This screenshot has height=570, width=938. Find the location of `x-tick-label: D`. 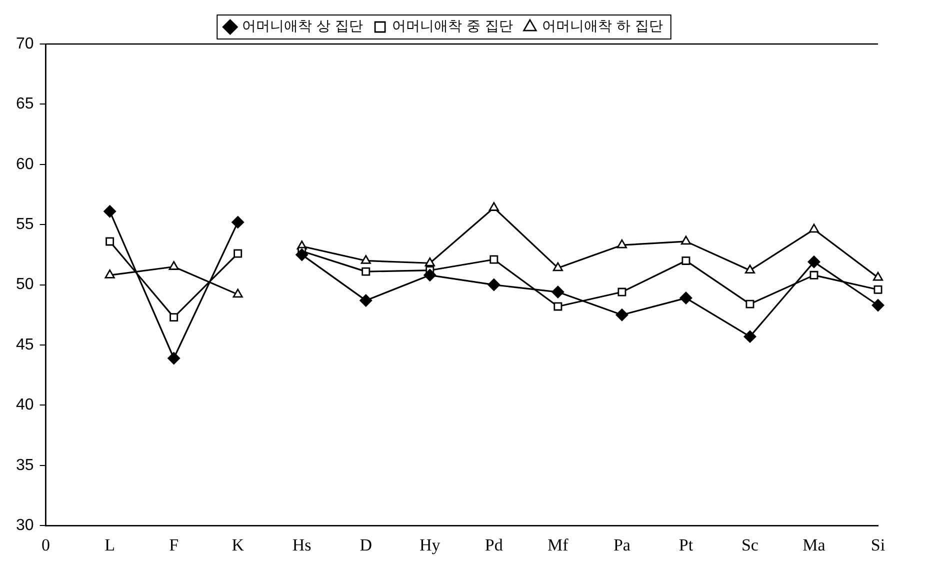

x-tick-label: D is located at coordinates (366, 544).